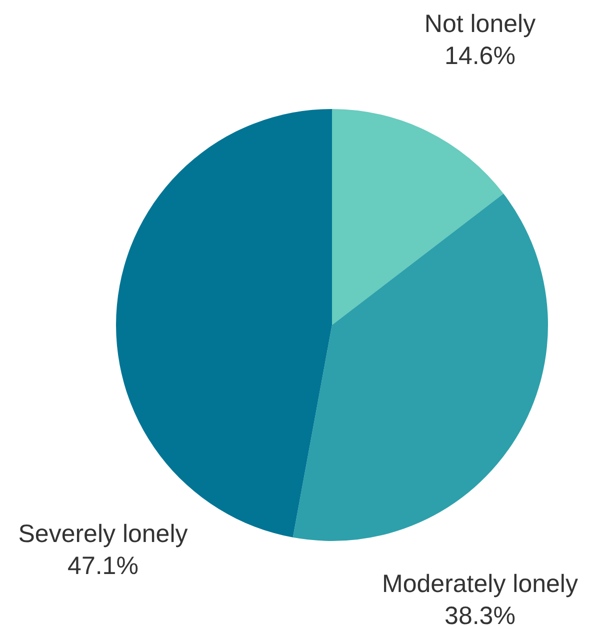 Image resolution: width=595 pixels, height=629 pixels. Describe the element at coordinates (480, 615) in the screenshot. I see `data-label: 38.3%` at that location.